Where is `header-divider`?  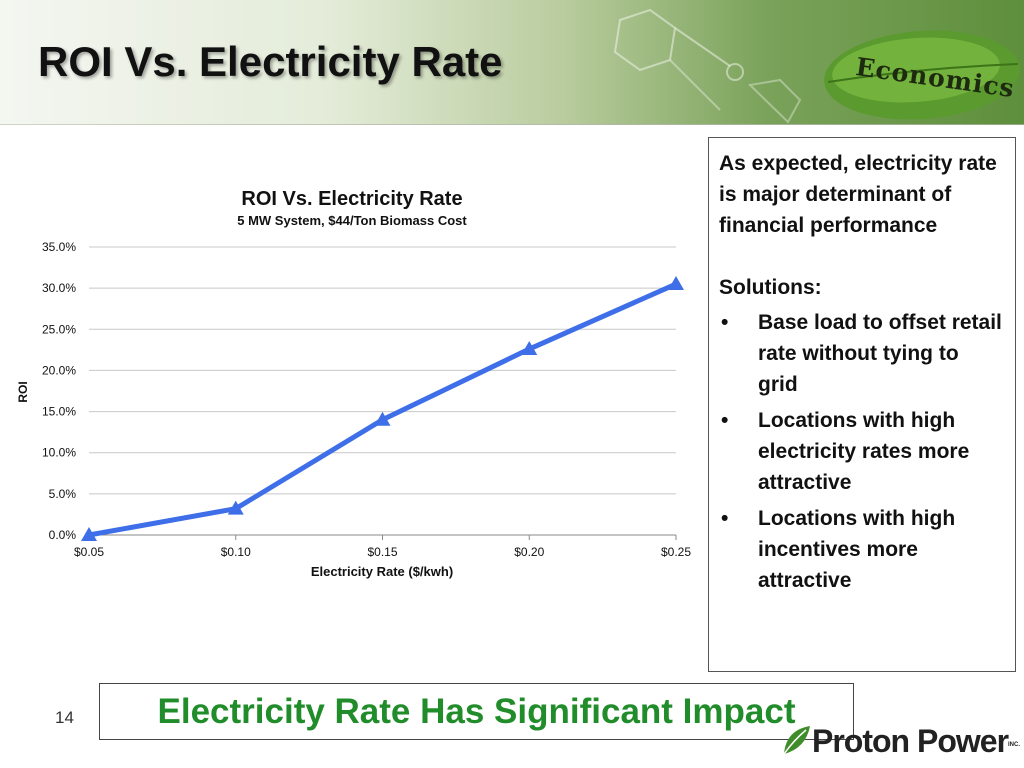
header-divider is located at coordinates (512, 124).